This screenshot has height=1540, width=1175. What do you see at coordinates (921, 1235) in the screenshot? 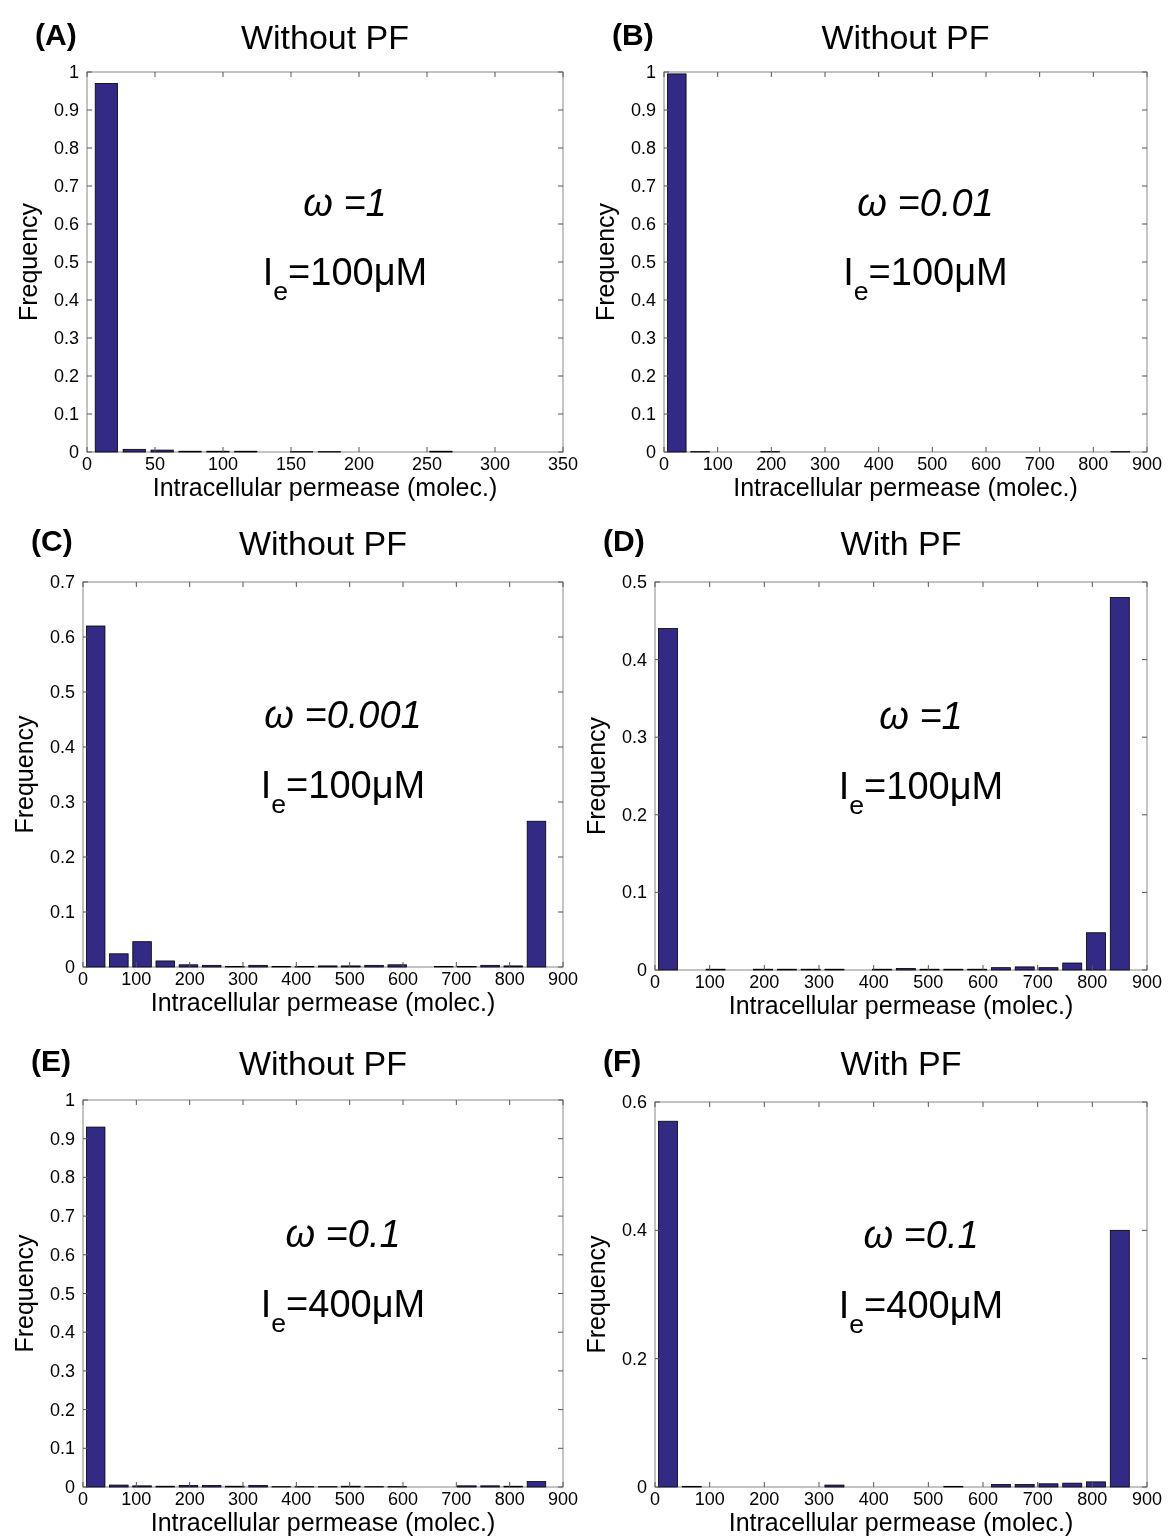
I see `annotation: ω =0.1` at bounding box center [921, 1235].